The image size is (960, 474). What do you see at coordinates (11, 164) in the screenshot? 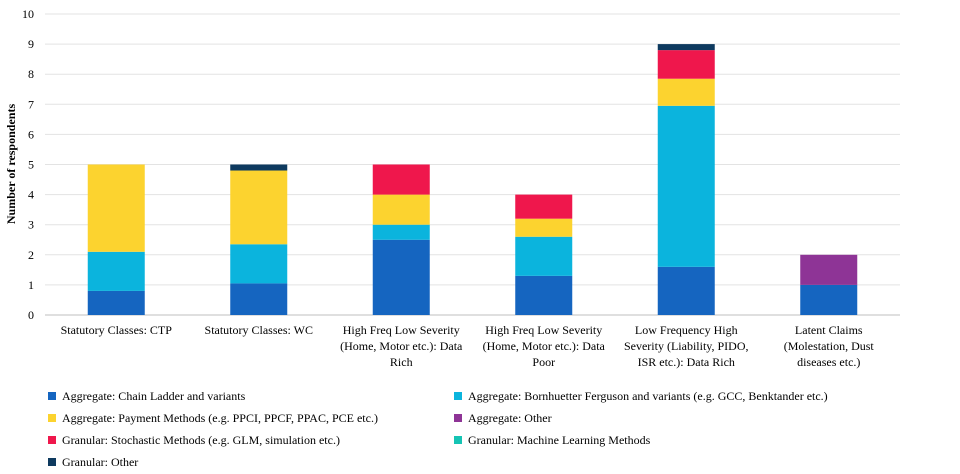
I see `y-axis-label: Number of respondents` at bounding box center [11, 164].